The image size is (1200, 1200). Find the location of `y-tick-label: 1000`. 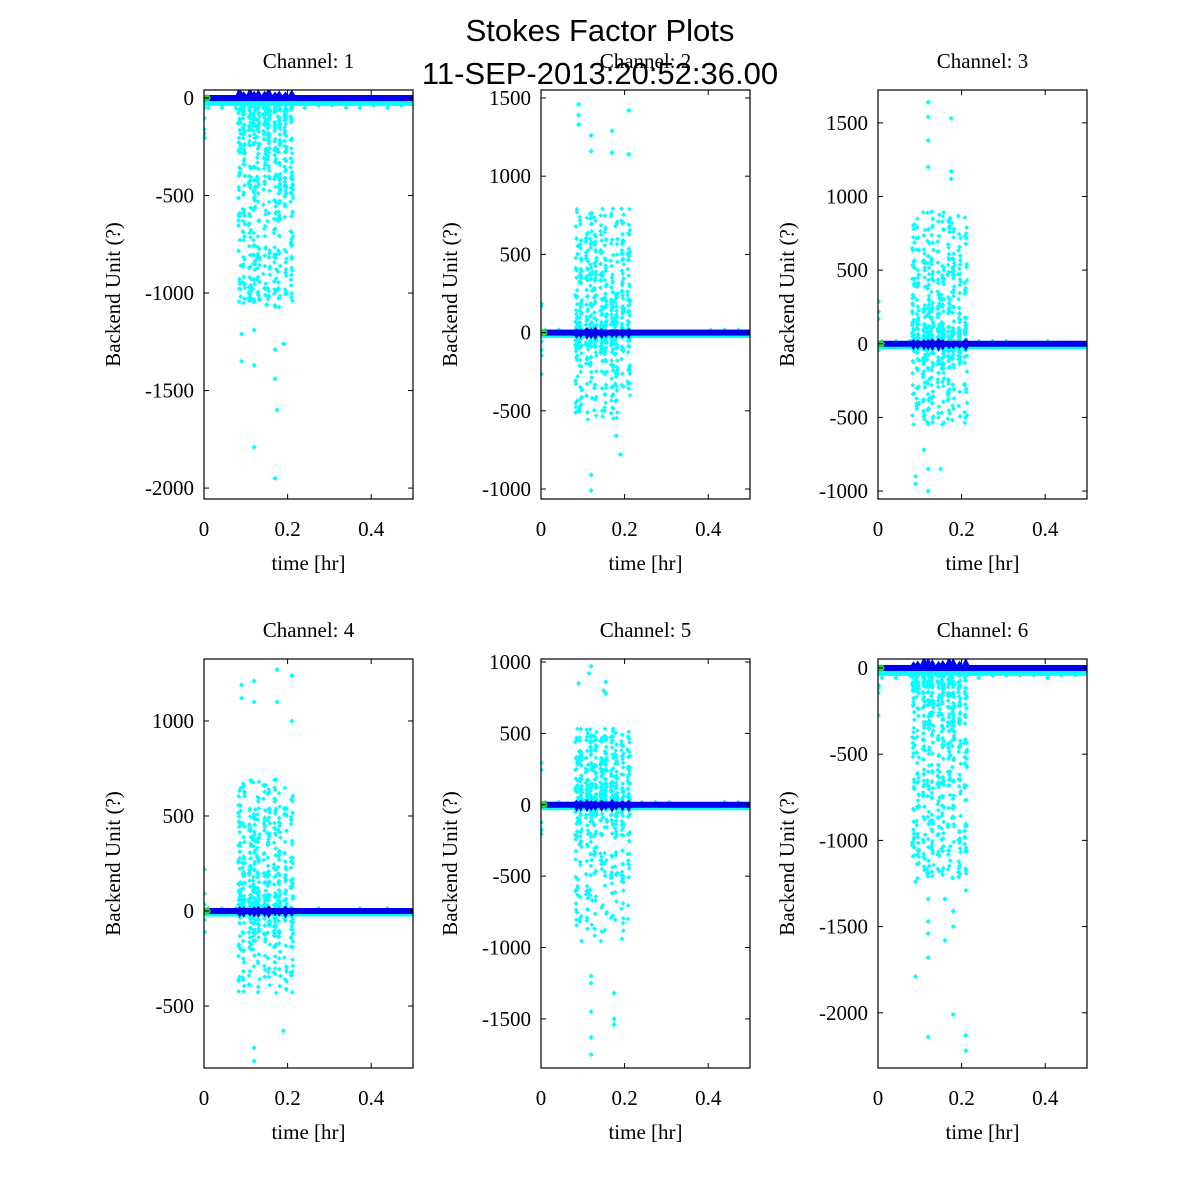

y-tick-label: 1000 is located at coordinates (510, 176).